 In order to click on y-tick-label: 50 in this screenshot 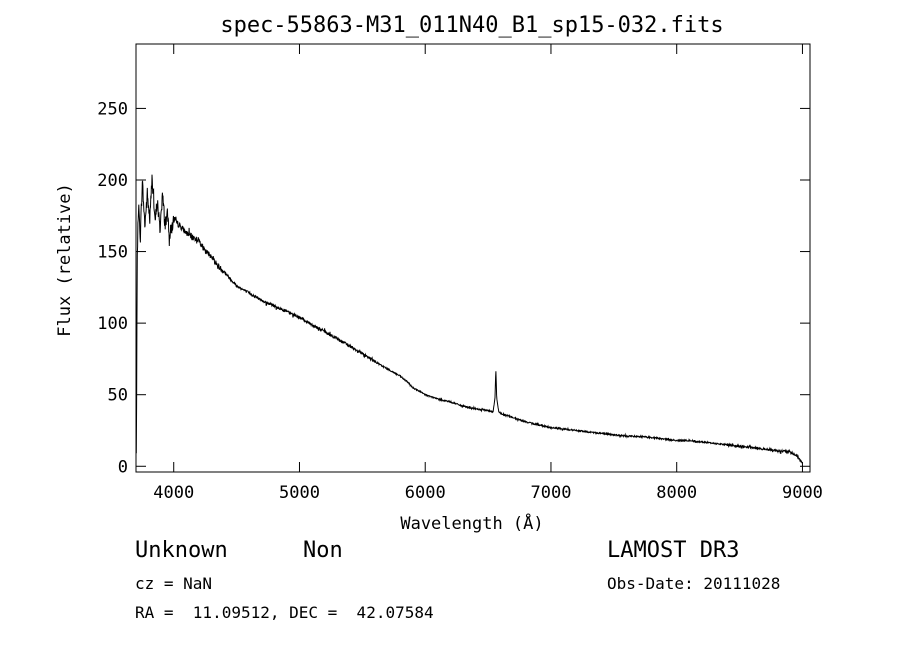, I will do `click(118, 396)`.